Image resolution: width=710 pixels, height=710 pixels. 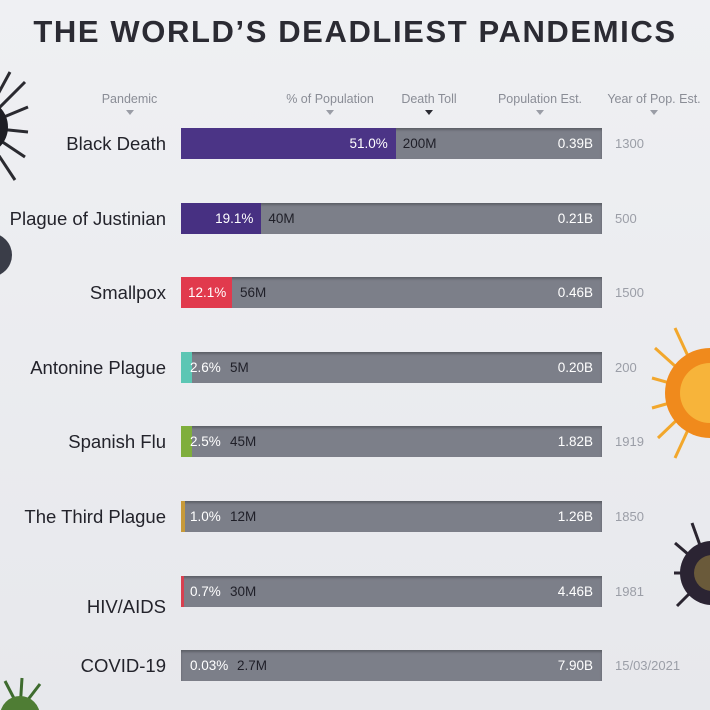 I want to click on pct-label: 0.7%, so click(x=205, y=591).